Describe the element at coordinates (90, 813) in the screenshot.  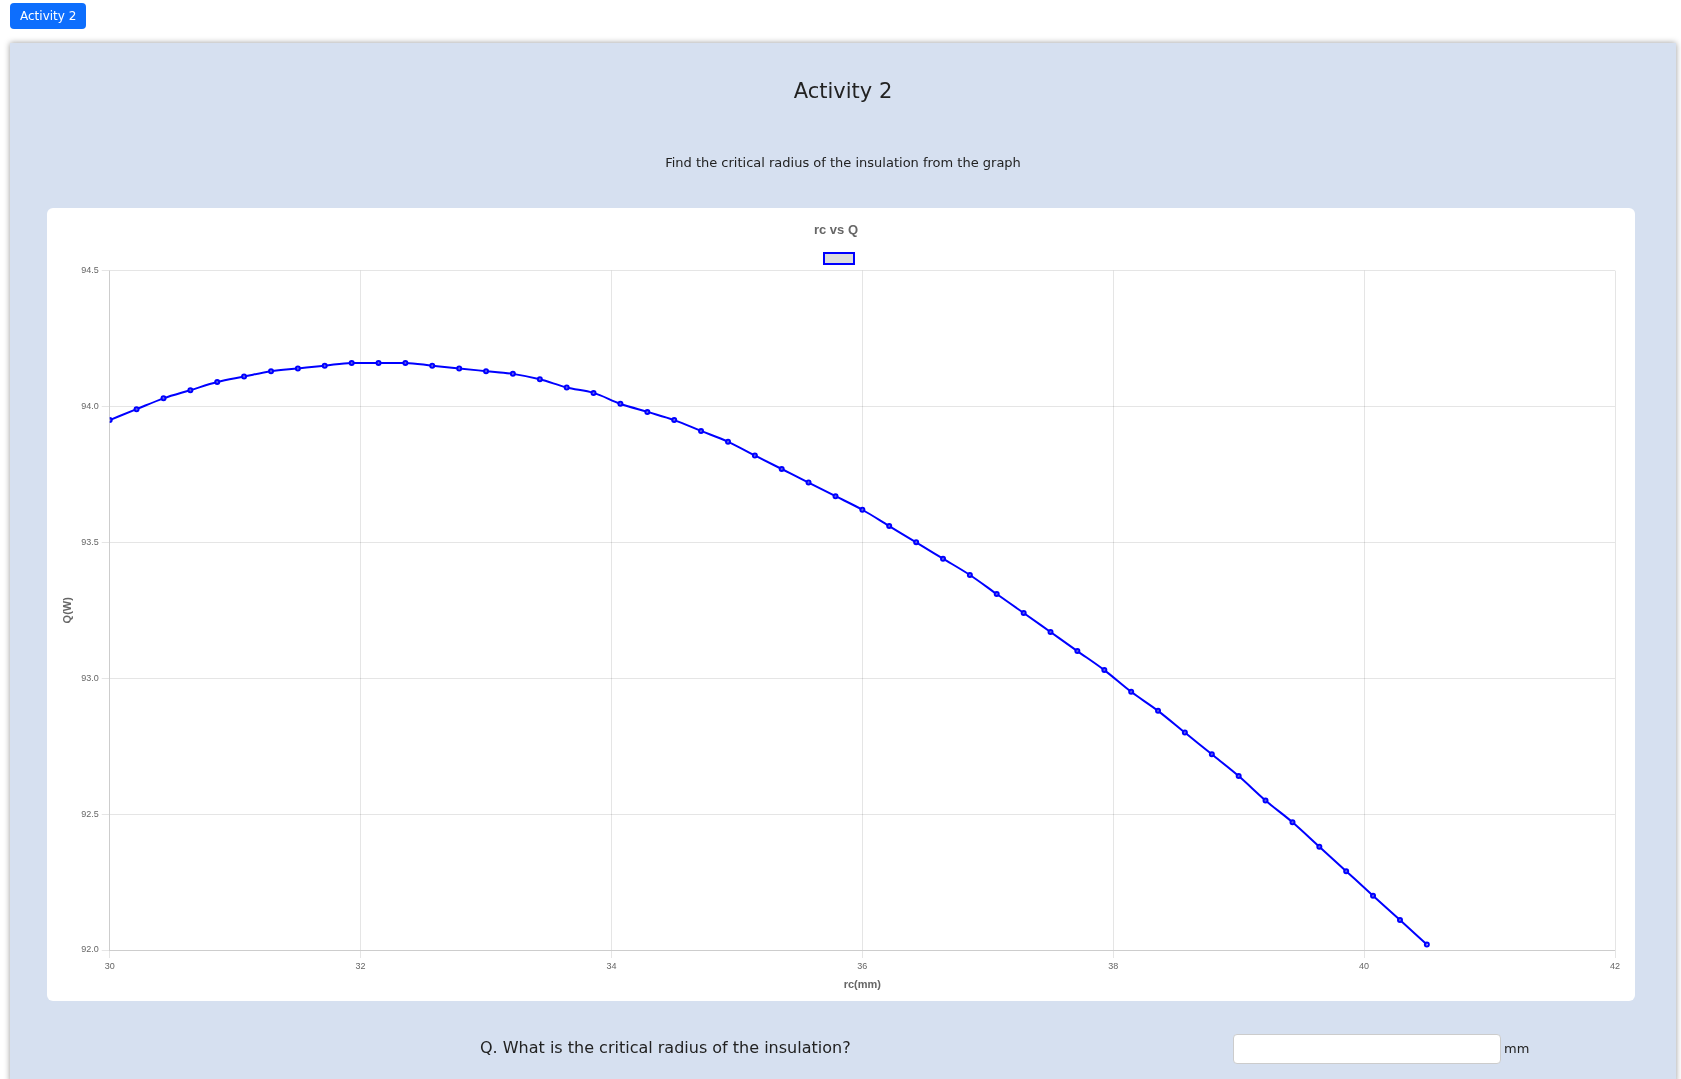
I see `y-tick-label: 92.5` at that location.